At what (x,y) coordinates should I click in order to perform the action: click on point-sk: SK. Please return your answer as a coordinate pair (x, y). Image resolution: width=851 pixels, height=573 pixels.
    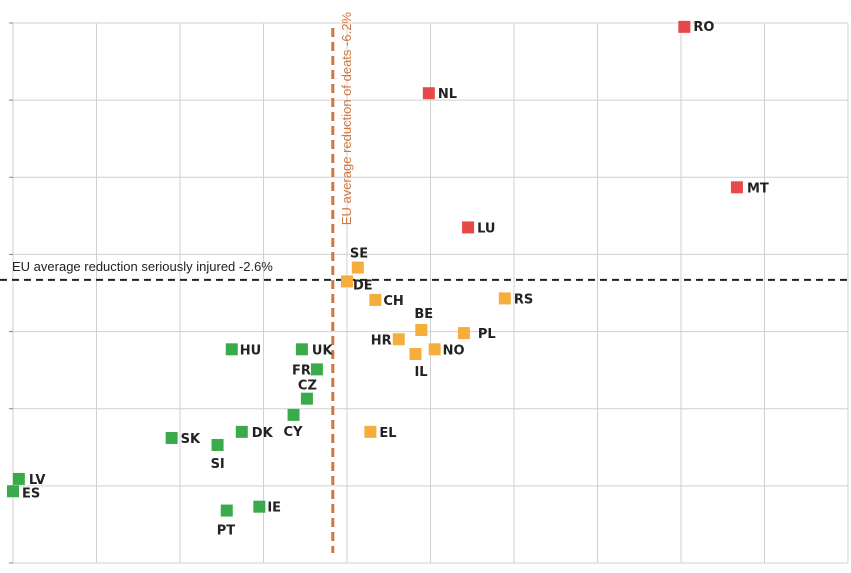
    Looking at the image, I should click on (183, 439).